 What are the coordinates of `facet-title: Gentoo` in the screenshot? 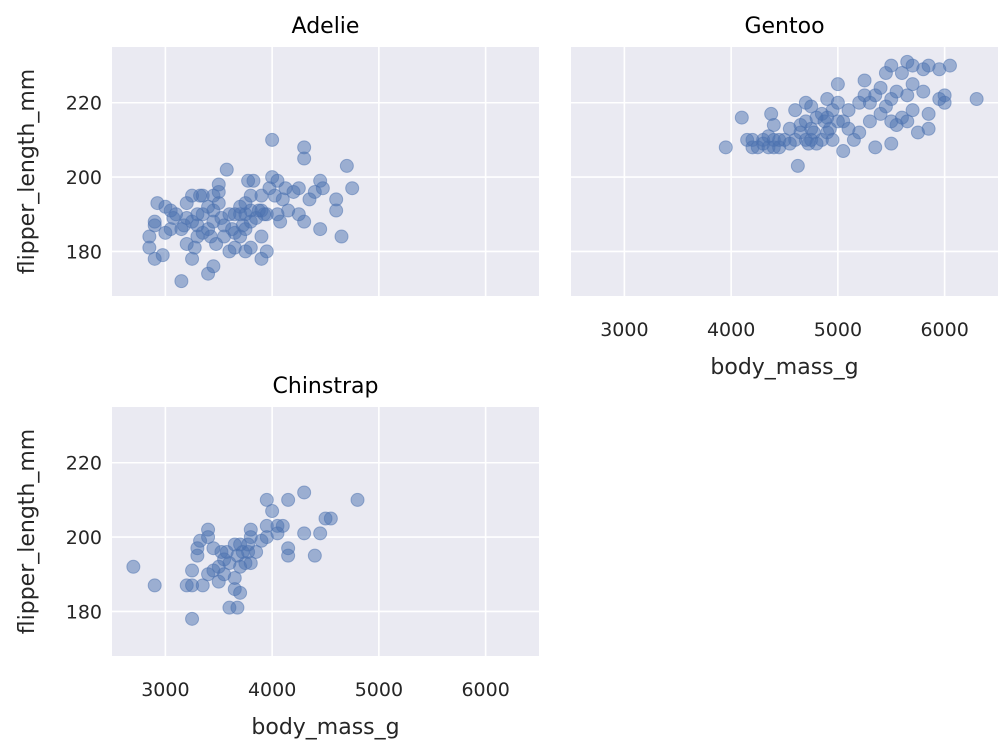 It's located at (784, 26).